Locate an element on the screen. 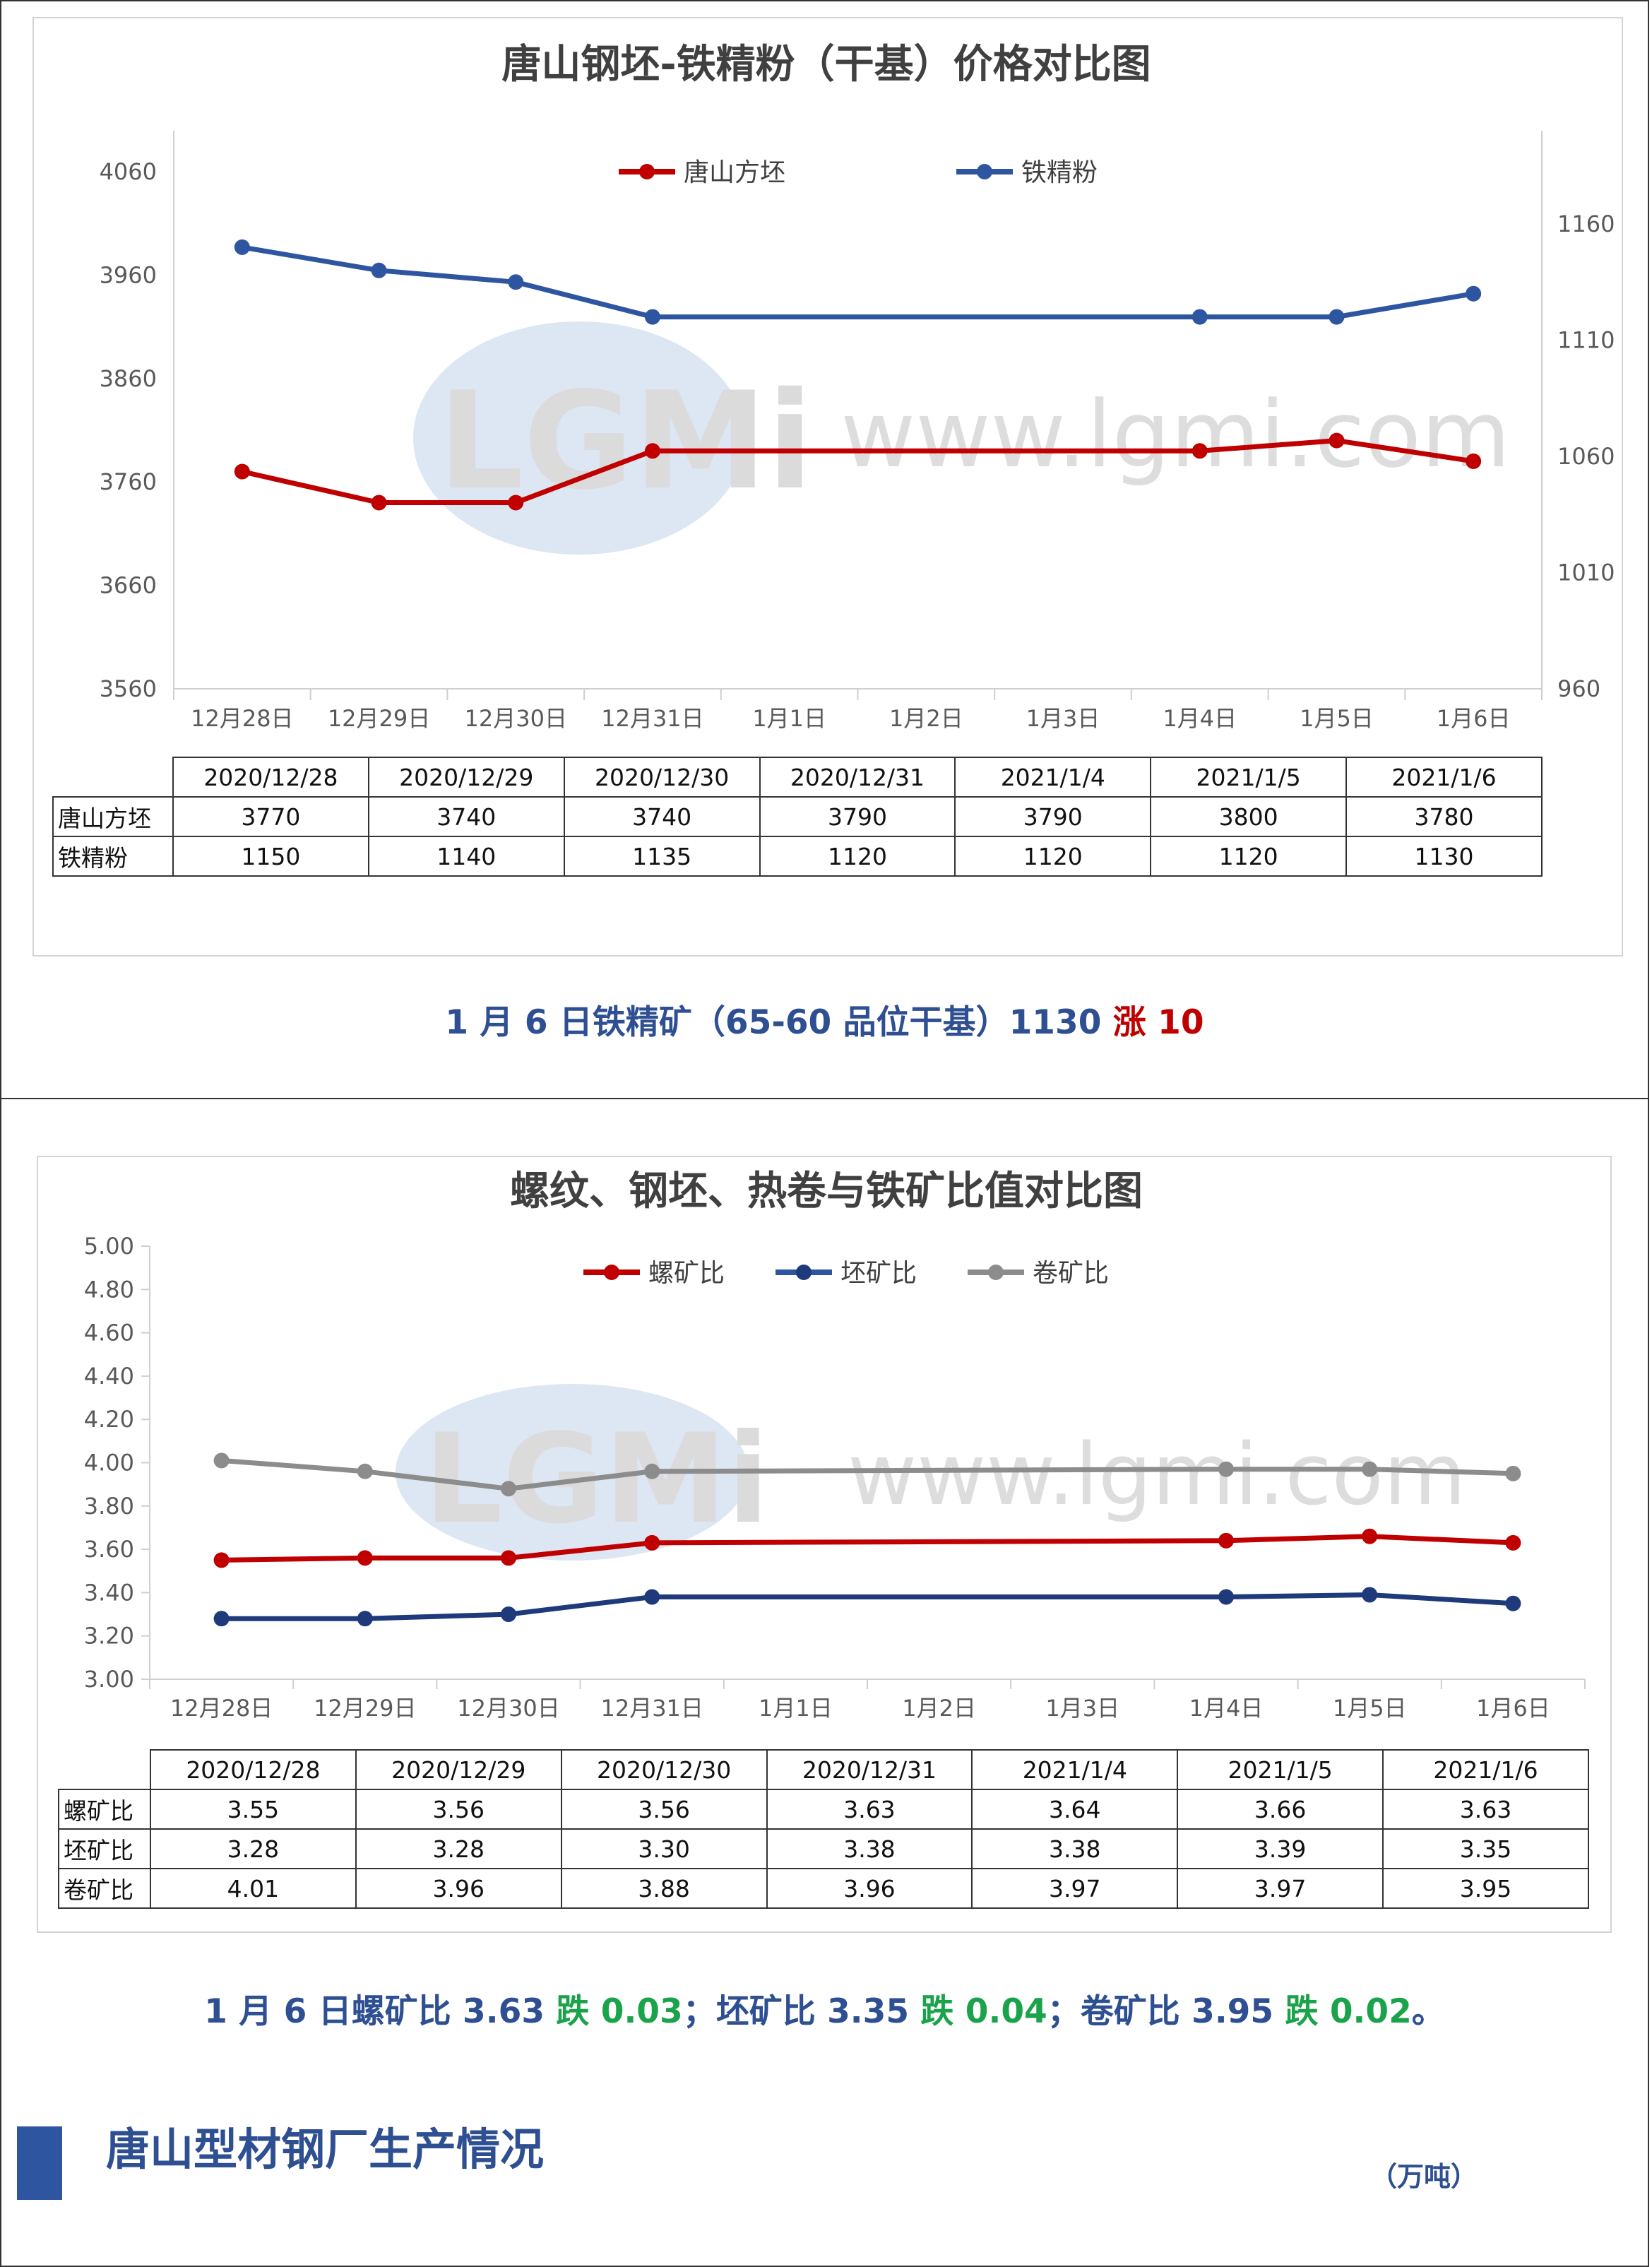 Image resolution: width=1652 pixels, height=2267 pixels. table-cell: 3.66 is located at coordinates (1280, 1810).